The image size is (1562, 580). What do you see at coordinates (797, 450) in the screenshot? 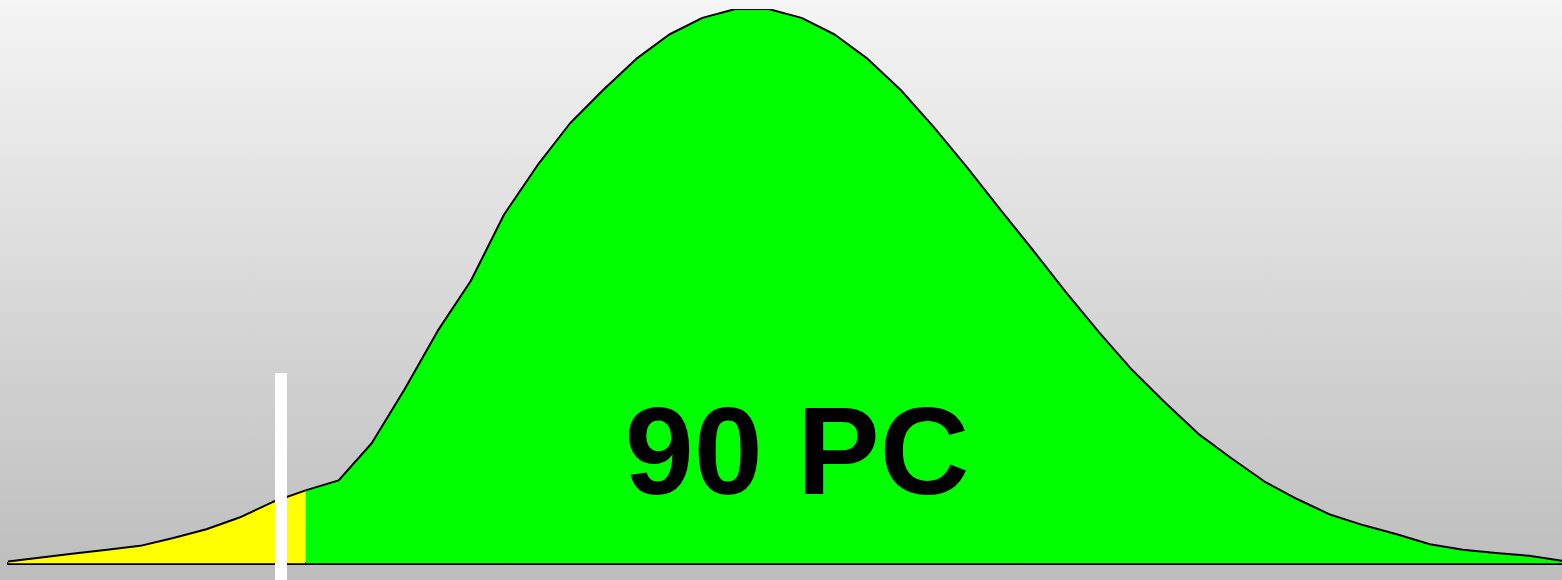
I see `annotation: 90 PC` at bounding box center [797, 450].